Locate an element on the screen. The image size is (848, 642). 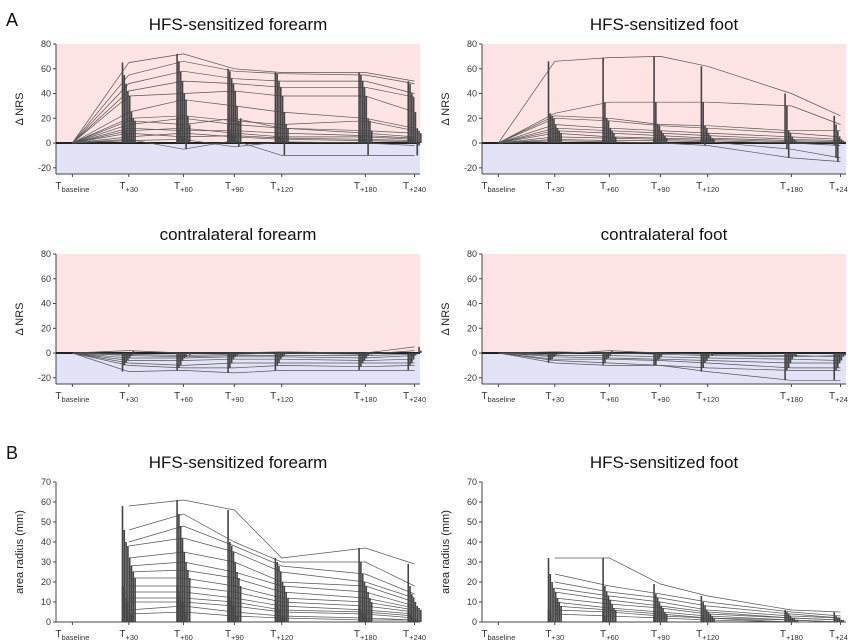
y-axis-label: area radius (mm) is located at coordinates (20, 552).